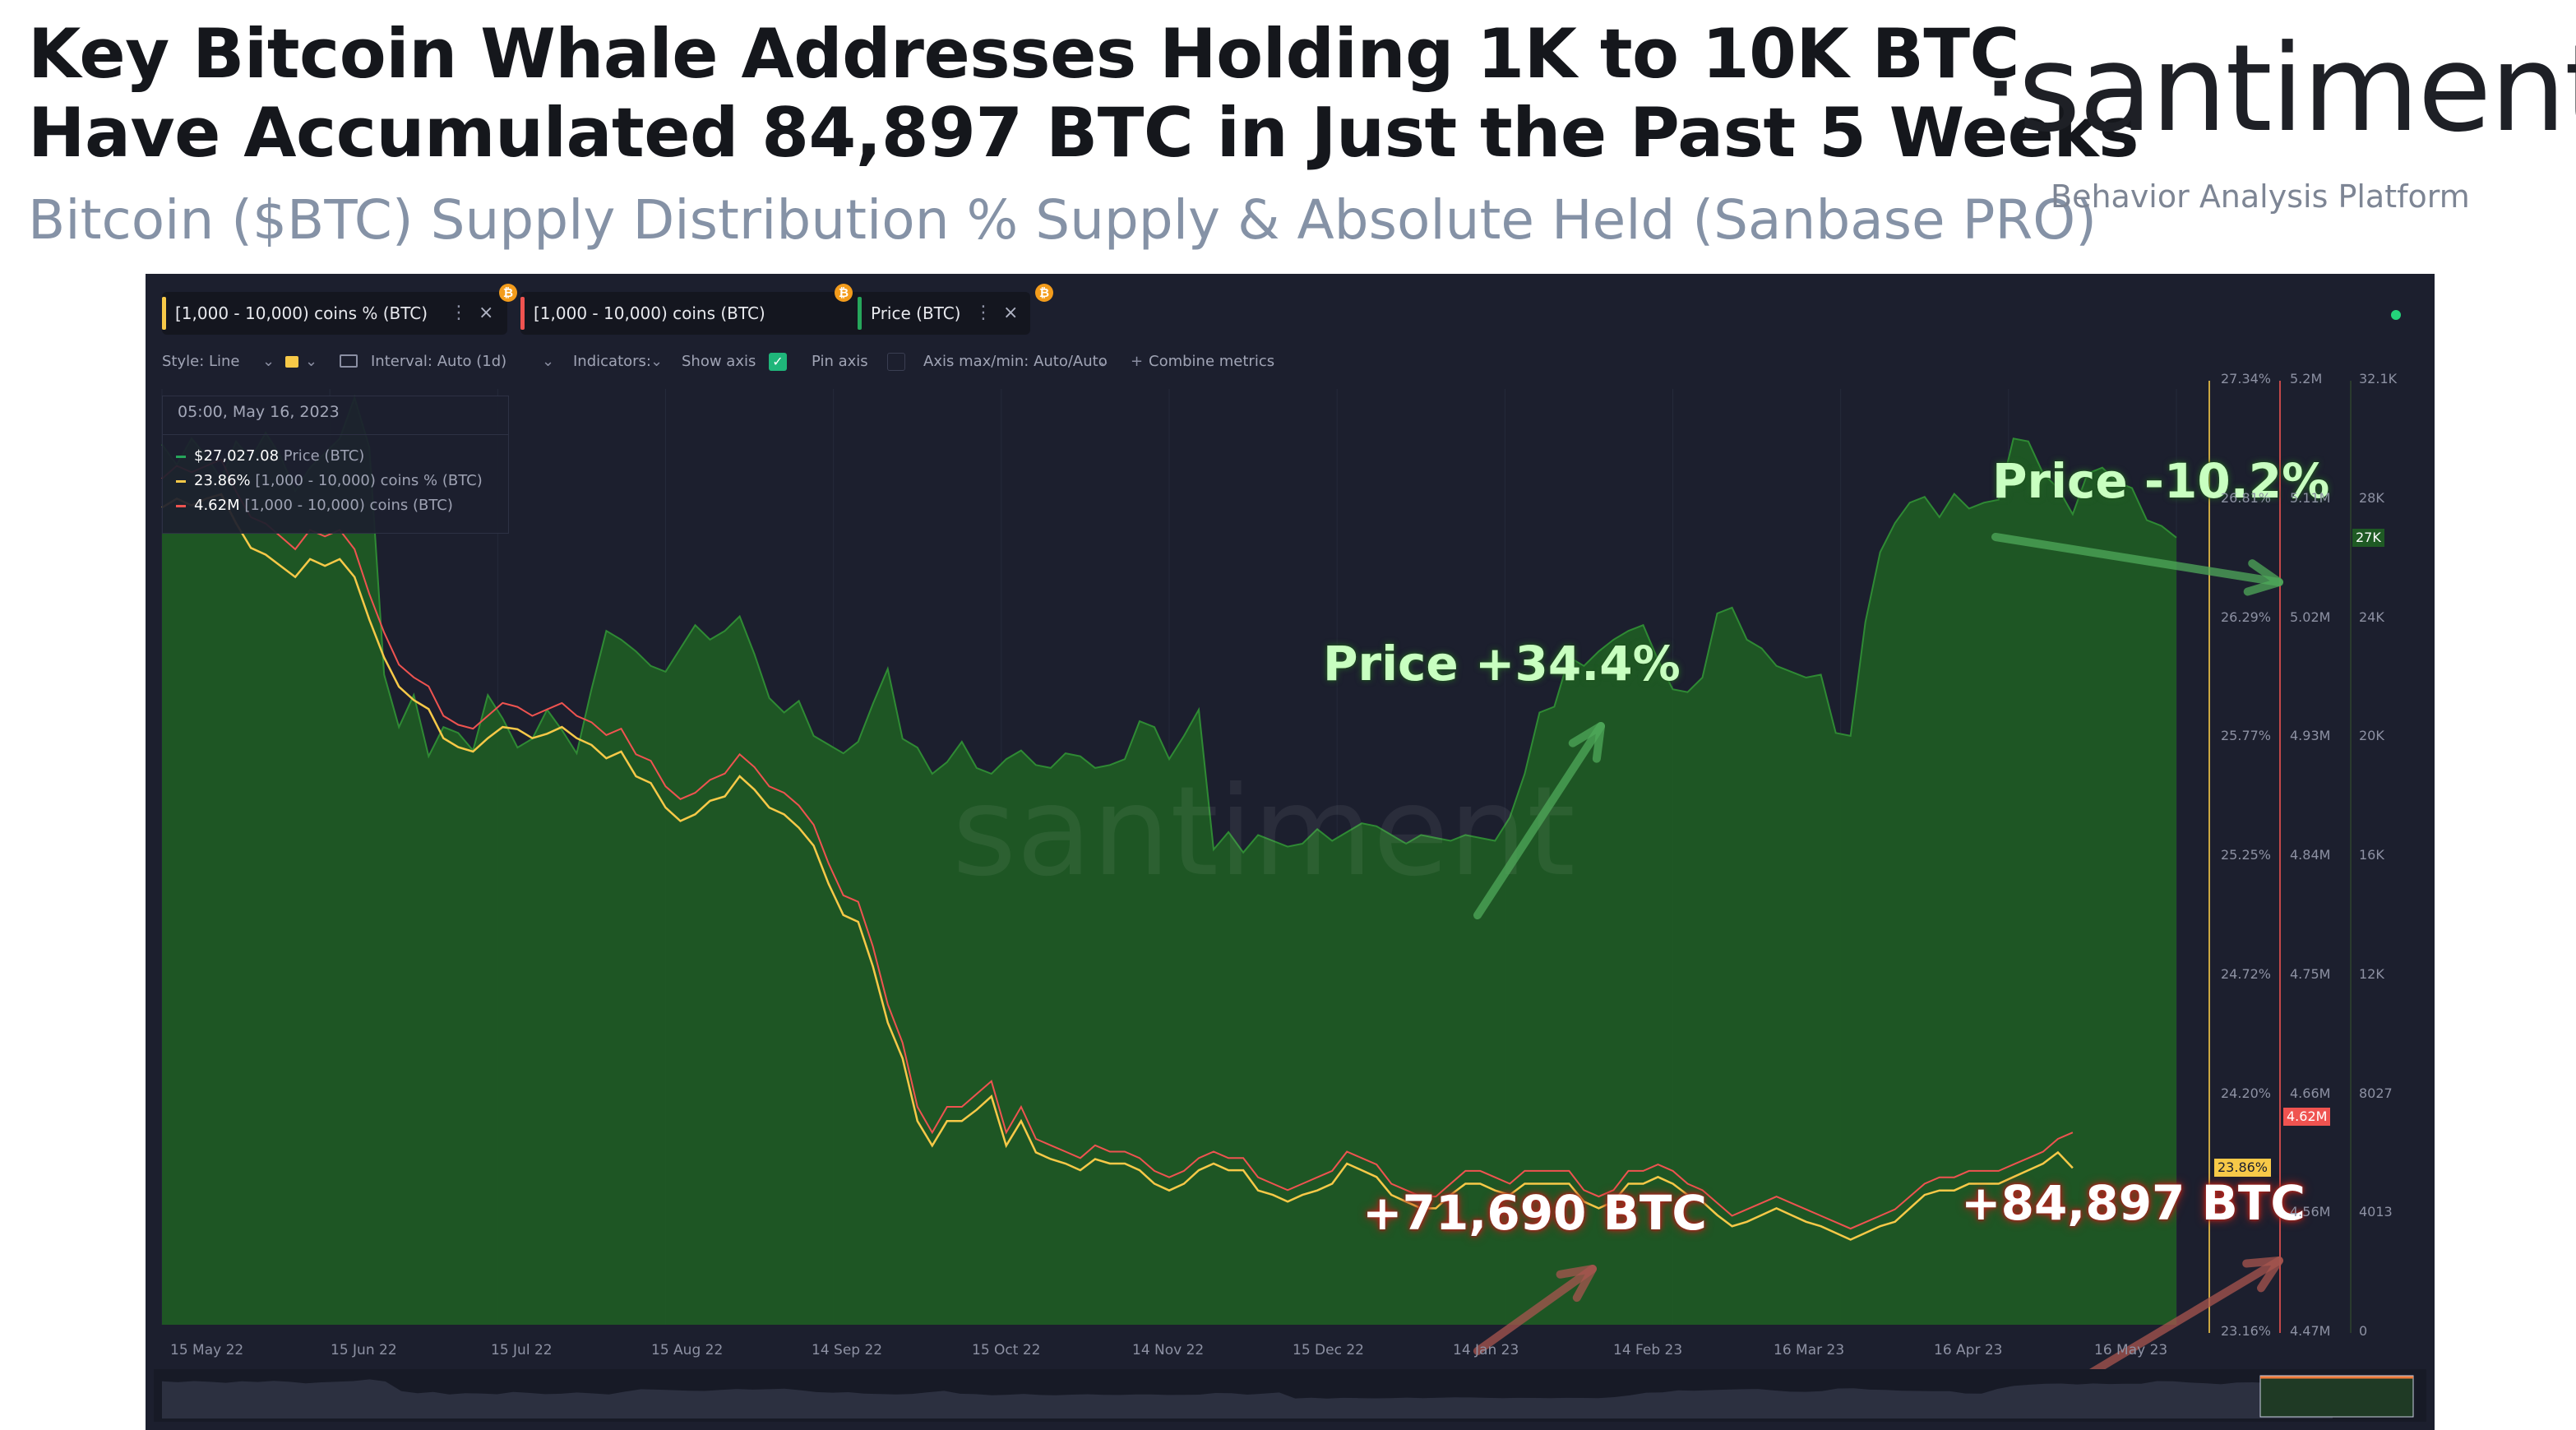 Image resolution: width=2576 pixels, height=1430 pixels. Describe the element at coordinates (1968, 1350) in the screenshot. I see `x-tick-label: 16 Apr 23` at that location.